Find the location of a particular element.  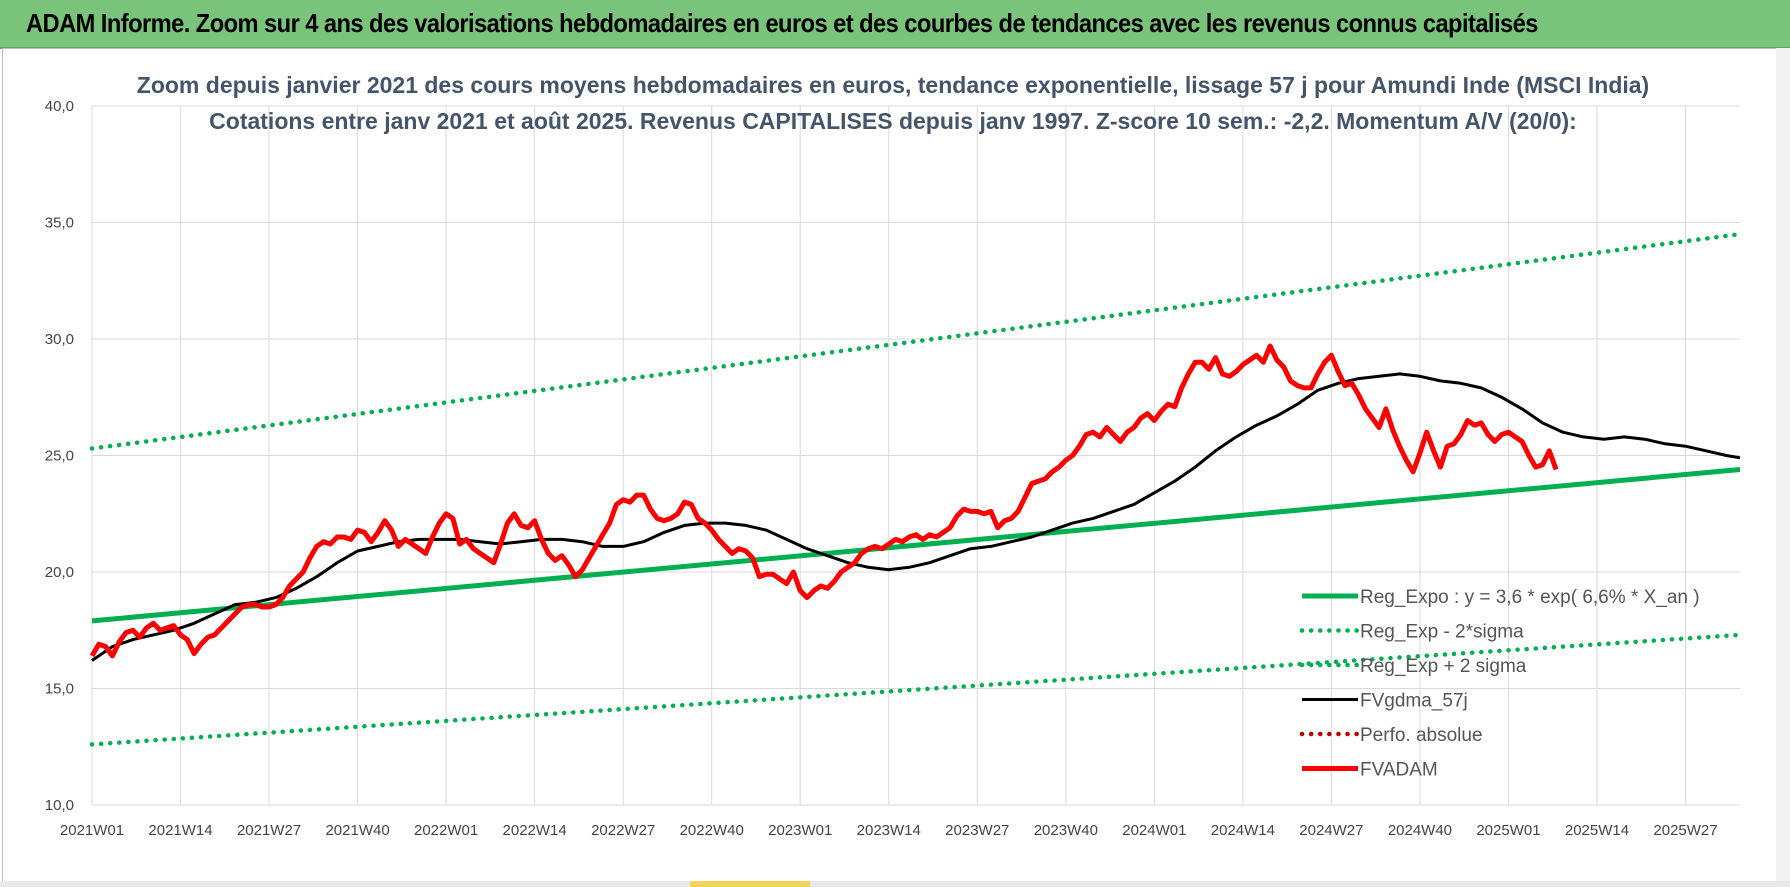

x-tick-label: 2024W01 is located at coordinates (1154, 830).